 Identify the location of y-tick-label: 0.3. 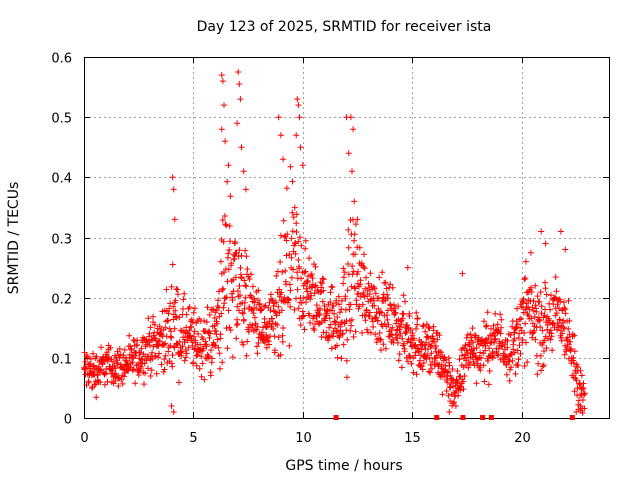
(61, 240).